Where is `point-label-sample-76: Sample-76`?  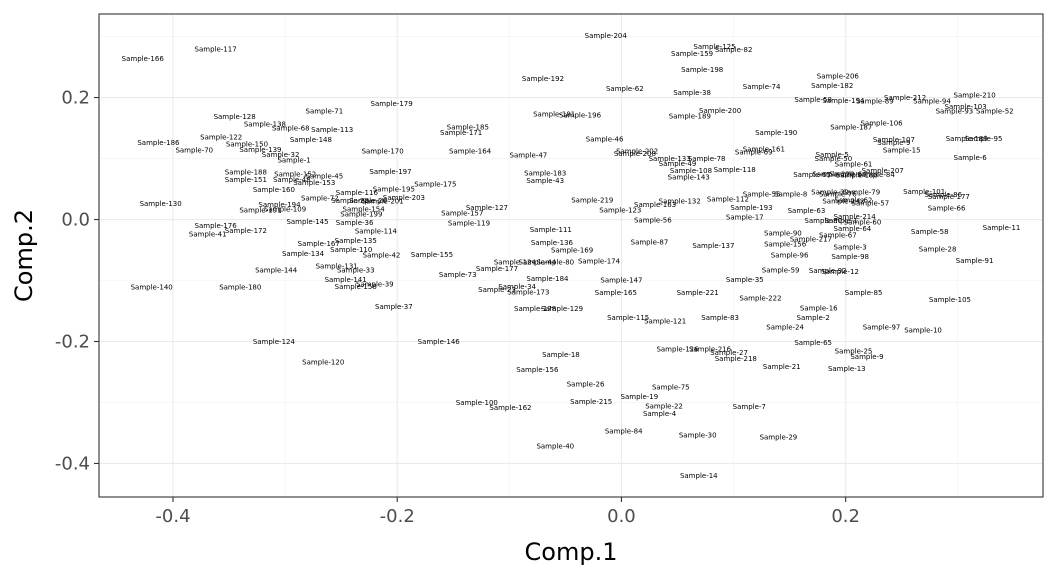
point-label-sample-76: Sample-76 is located at coordinates (838, 194).